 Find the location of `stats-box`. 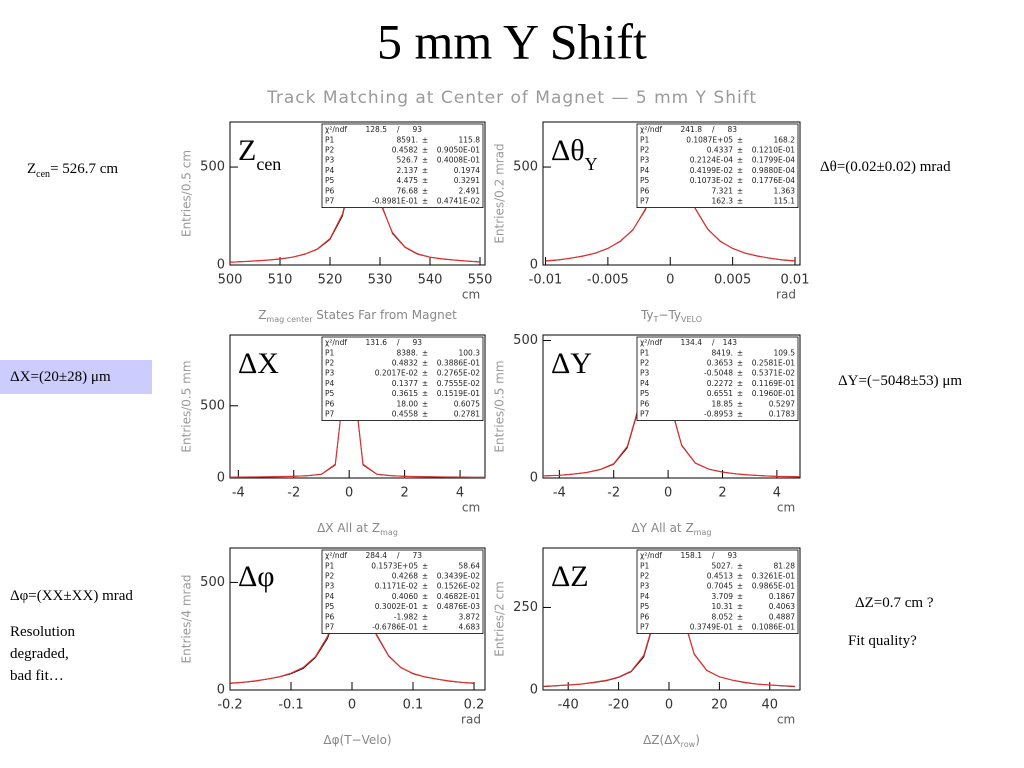

stats-box is located at coordinates (717, 591).